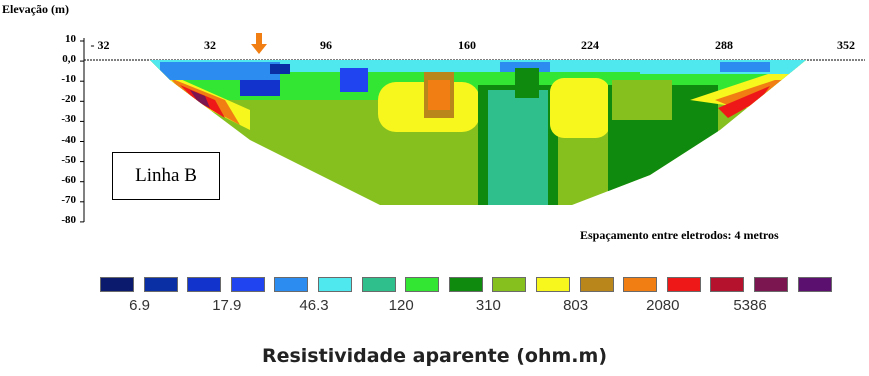 The width and height of the screenshot is (869, 376). I want to click on x-tick-label: - 32, so click(100, 45).